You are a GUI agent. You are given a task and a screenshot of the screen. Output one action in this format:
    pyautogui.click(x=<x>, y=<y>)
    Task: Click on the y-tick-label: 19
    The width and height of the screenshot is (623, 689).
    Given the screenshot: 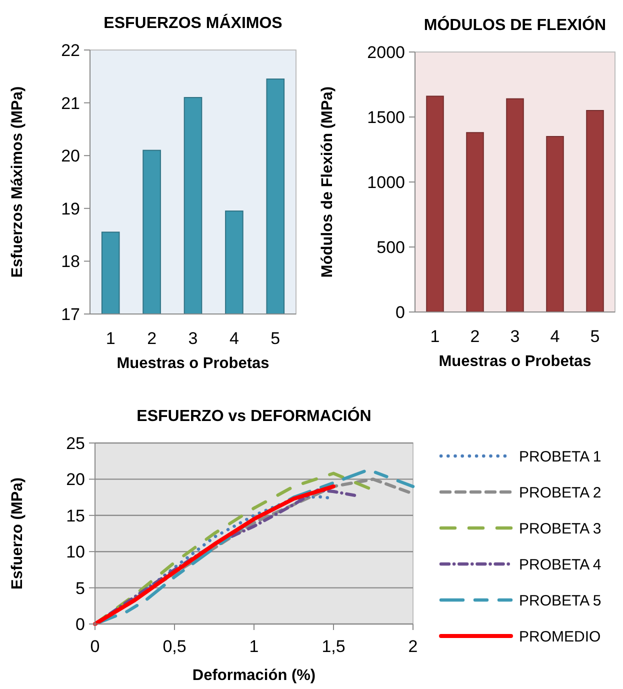 What is the action you would take?
    pyautogui.click(x=70, y=208)
    